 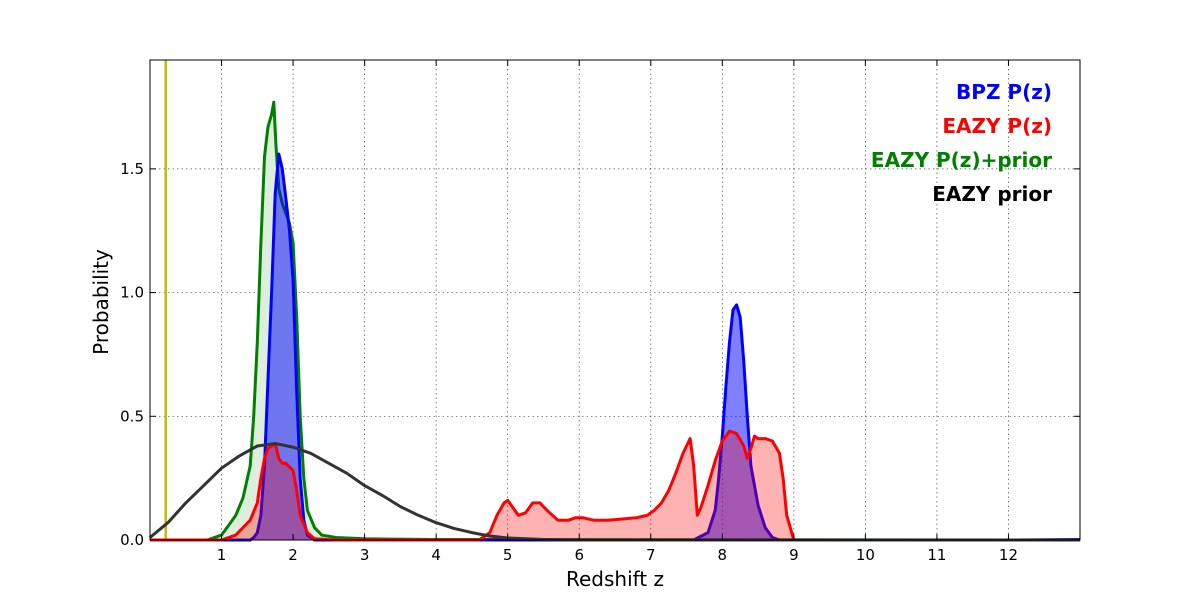 I want to click on x-tick-label: 5, so click(x=508, y=555).